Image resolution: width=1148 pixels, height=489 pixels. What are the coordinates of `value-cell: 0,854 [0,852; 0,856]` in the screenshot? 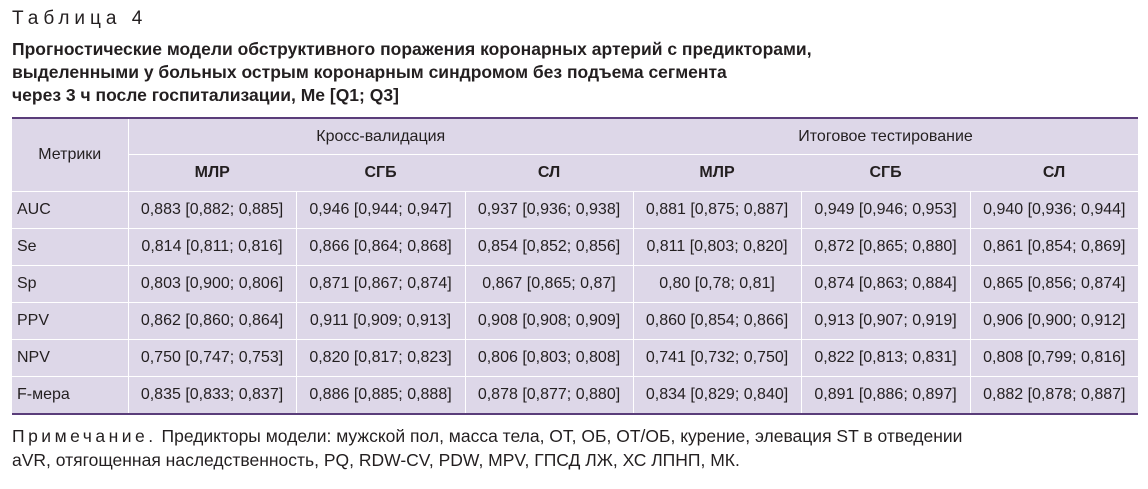 It's located at (549, 247).